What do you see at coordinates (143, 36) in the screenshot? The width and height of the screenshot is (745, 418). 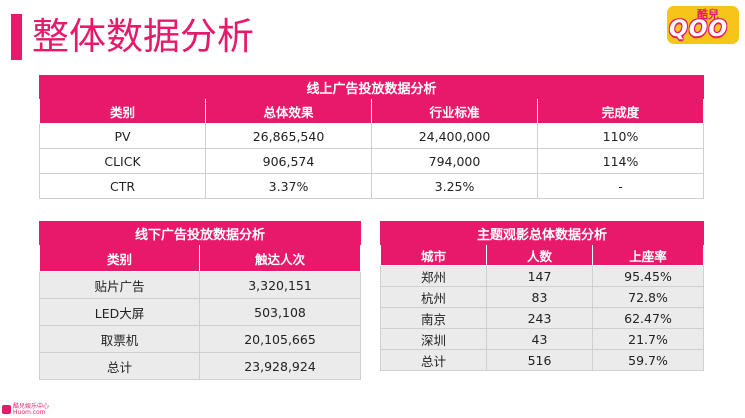 I see `page-title: 整体数据分析` at bounding box center [143, 36].